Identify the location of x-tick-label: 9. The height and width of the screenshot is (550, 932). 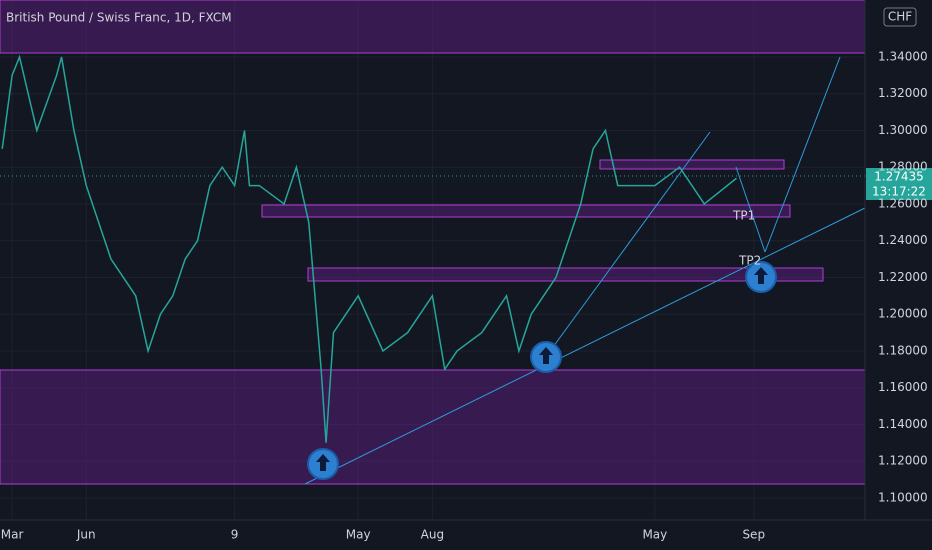
(235, 535).